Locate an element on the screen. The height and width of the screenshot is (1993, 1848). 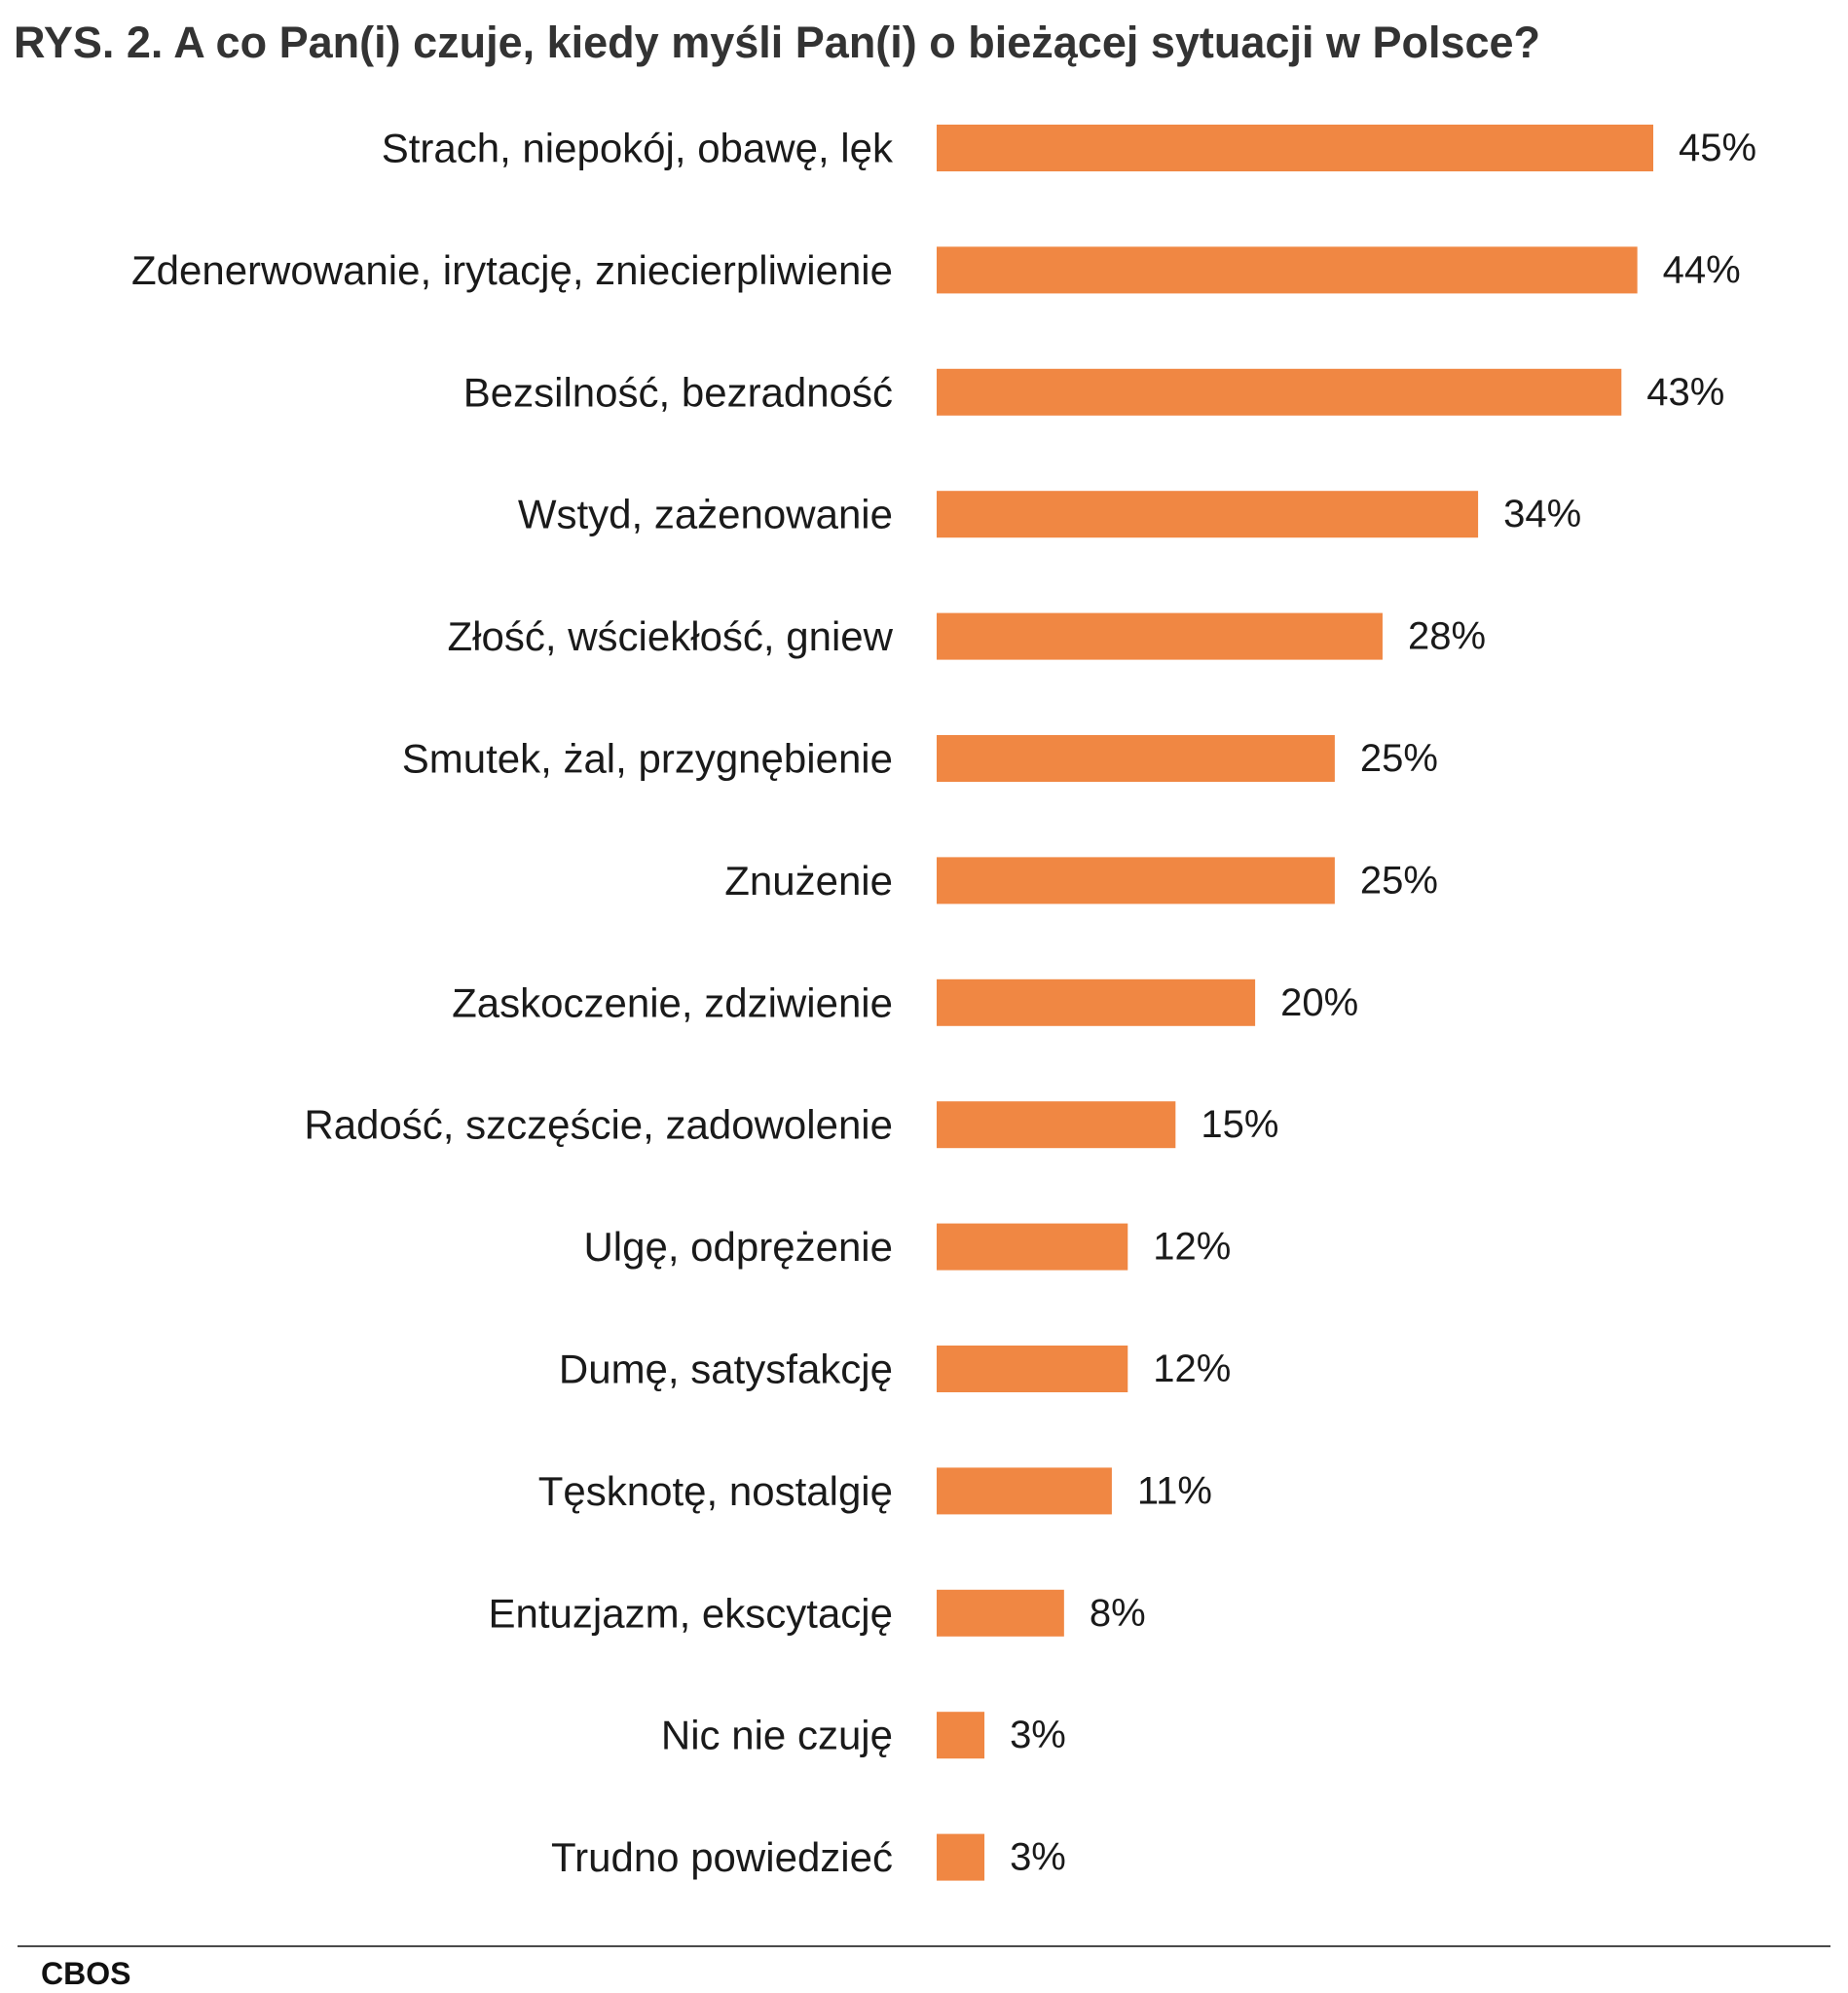
value-label: 11% is located at coordinates (1174, 1490).